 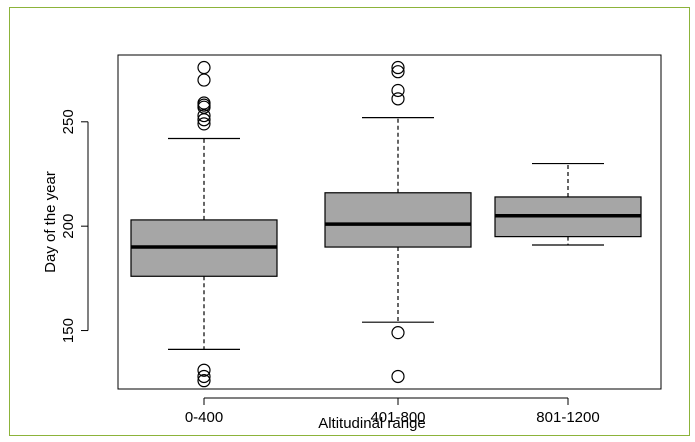 I want to click on y-tick-label-200: 200, so click(x=68, y=226).